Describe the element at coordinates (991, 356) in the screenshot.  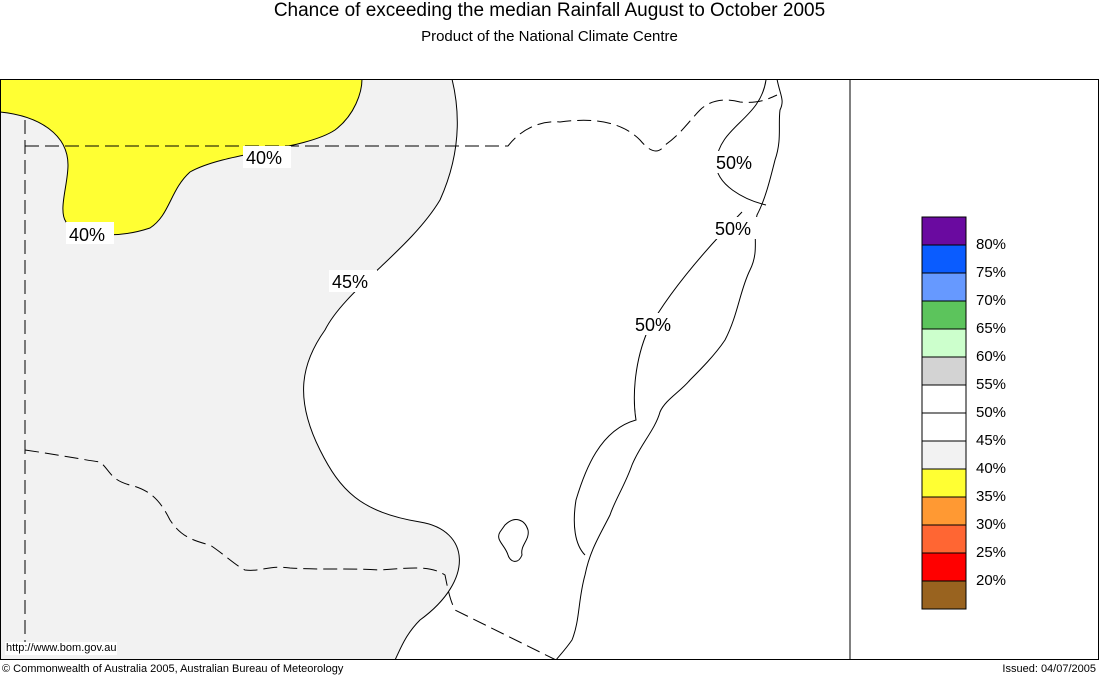
I see `legend-label: 60%` at that location.